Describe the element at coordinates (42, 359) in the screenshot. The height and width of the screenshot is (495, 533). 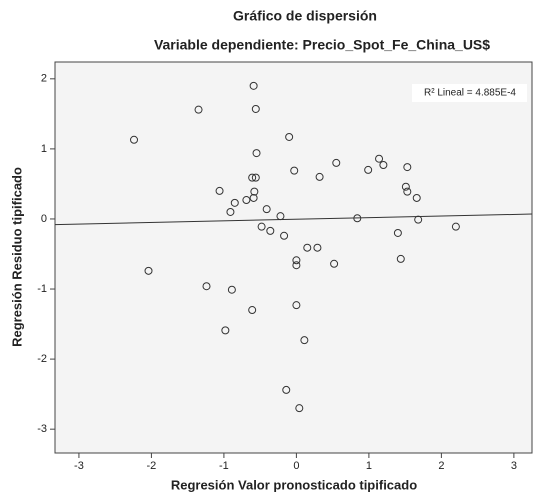
I see `y-tick-label: -2` at that location.